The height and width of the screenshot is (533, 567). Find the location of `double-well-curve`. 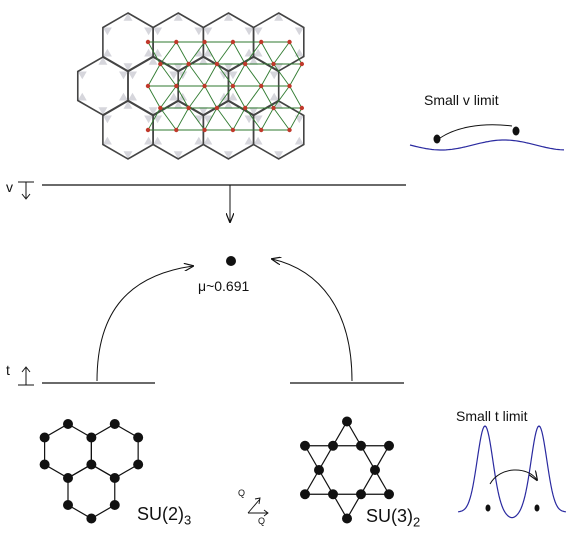

double-well-curve is located at coordinates (512, 472).